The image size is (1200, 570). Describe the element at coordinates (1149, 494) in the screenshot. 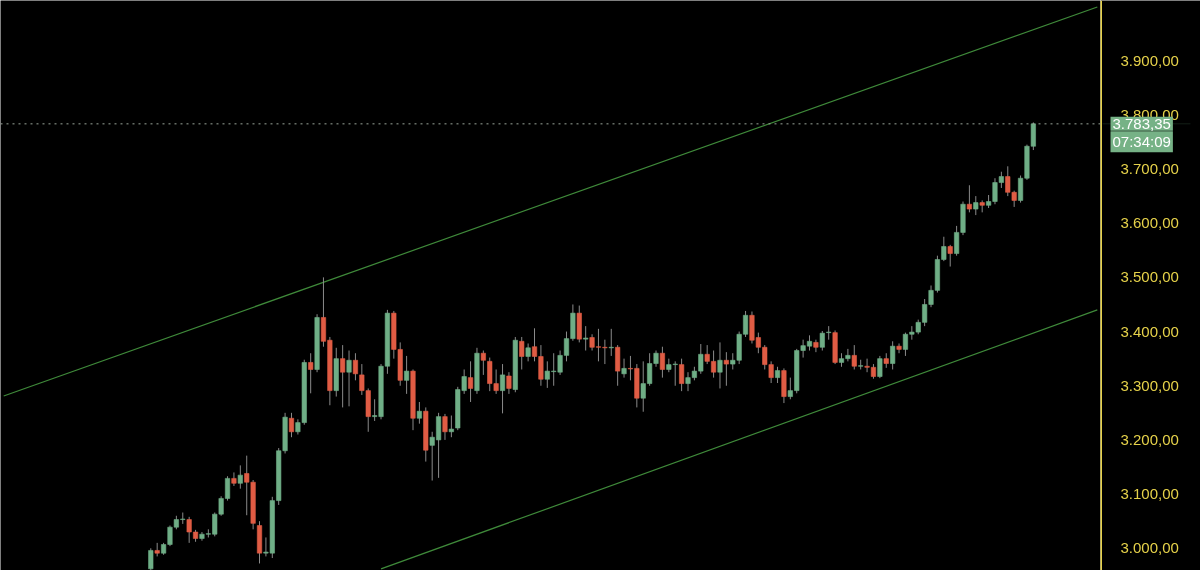

I see `y-tick-label: 3.100,00` at that location.